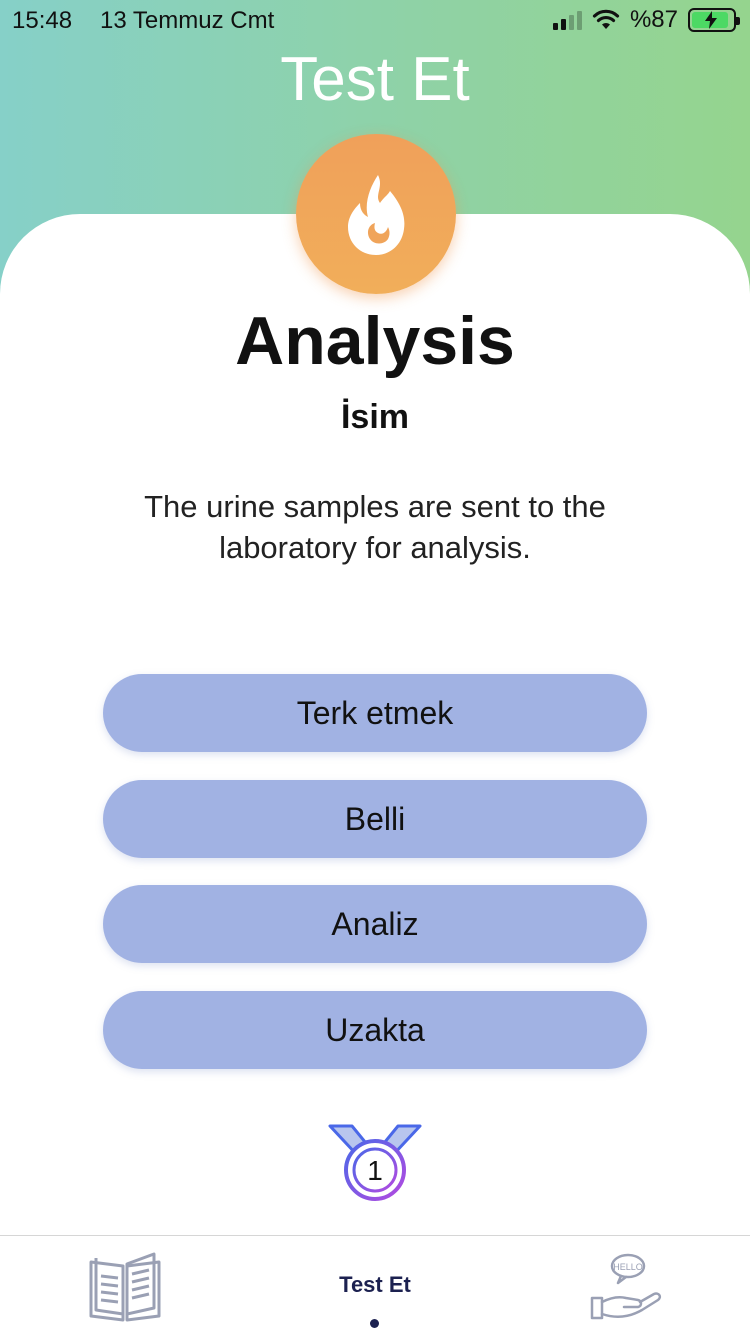 This screenshot has width=750, height=1334. What do you see at coordinates (42, 20) in the screenshot?
I see `status-time: 15:48` at bounding box center [42, 20].